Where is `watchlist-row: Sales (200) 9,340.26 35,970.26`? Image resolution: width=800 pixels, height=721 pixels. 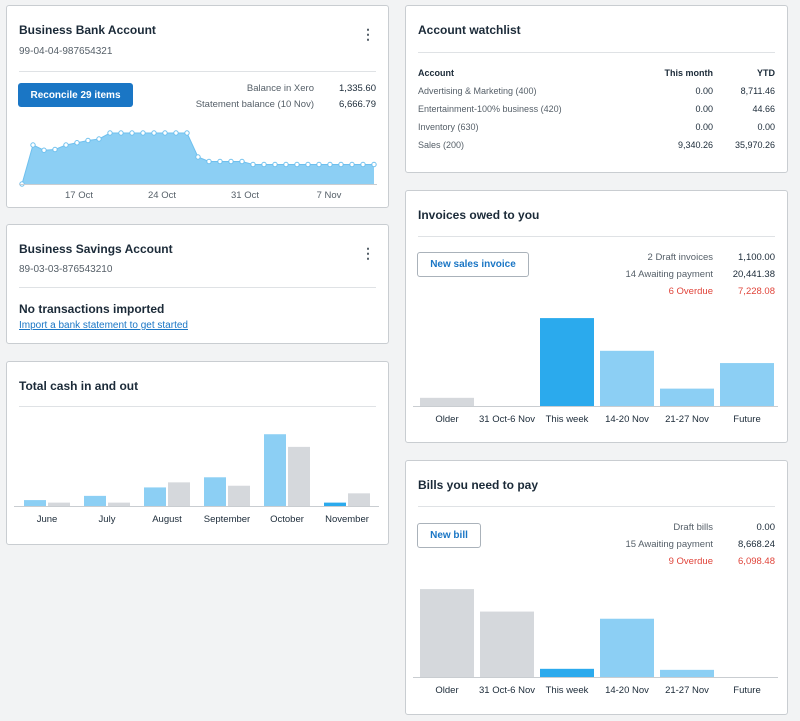 watchlist-row: Sales (200) 9,340.26 35,970.26 is located at coordinates (596, 145).